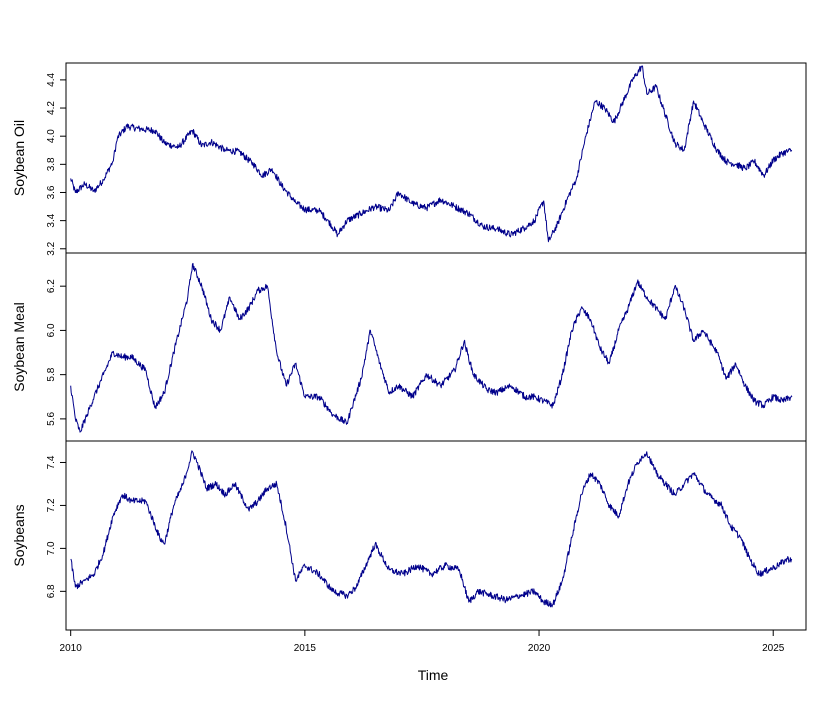 This screenshot has width=831, height=708. Describe the element at coordinates (51, 374) in the screenshot. I see `y-tick-label: 5.8` at that location.